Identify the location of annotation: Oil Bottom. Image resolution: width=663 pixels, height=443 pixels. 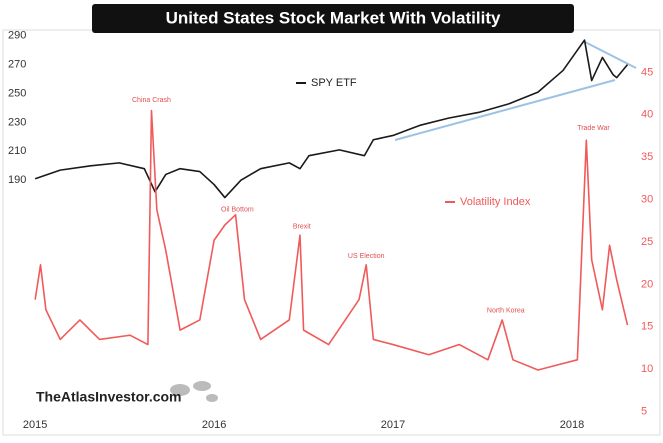
(237, 210).